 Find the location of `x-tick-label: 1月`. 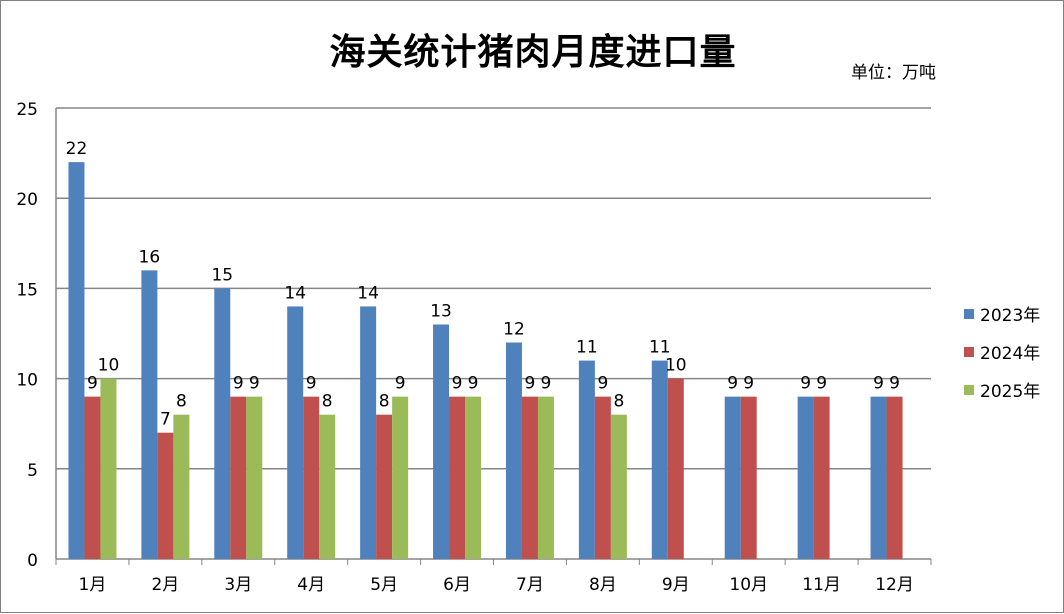

x-tick-label: 1月 is located at coordinates (93, 585).